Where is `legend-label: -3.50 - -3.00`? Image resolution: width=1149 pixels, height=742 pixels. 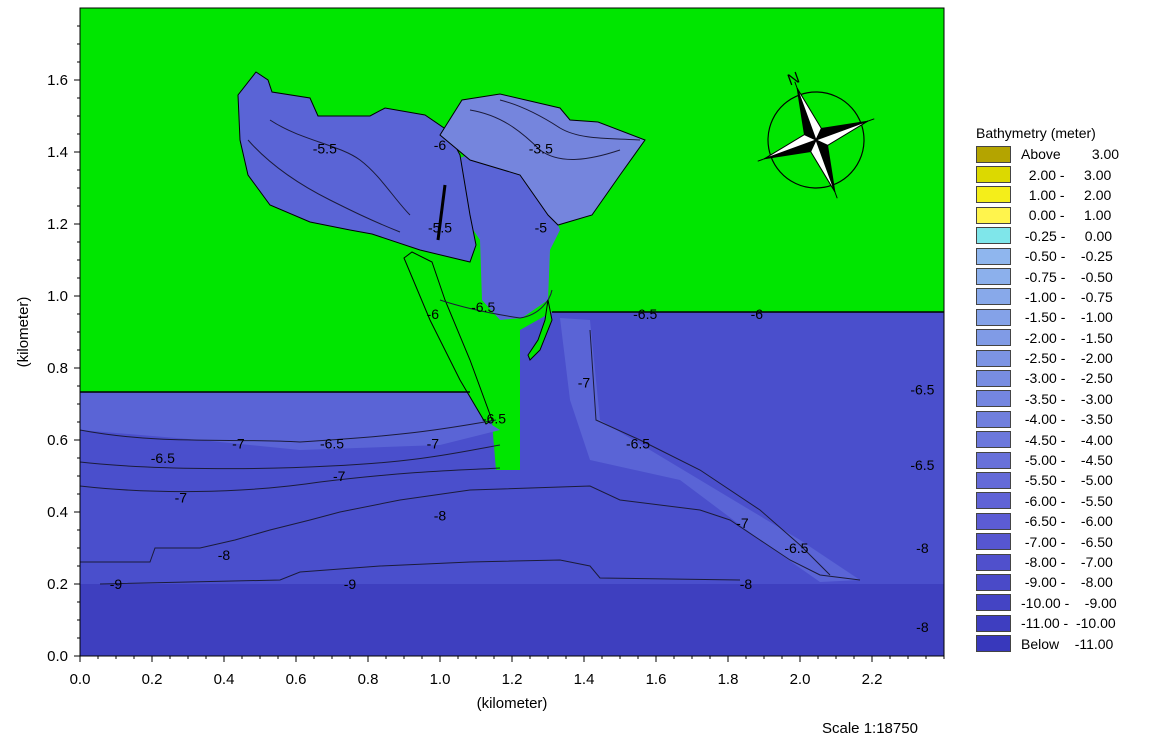 legend-label: -3.50 - -3.00 is located at coordinates (1067, 398).